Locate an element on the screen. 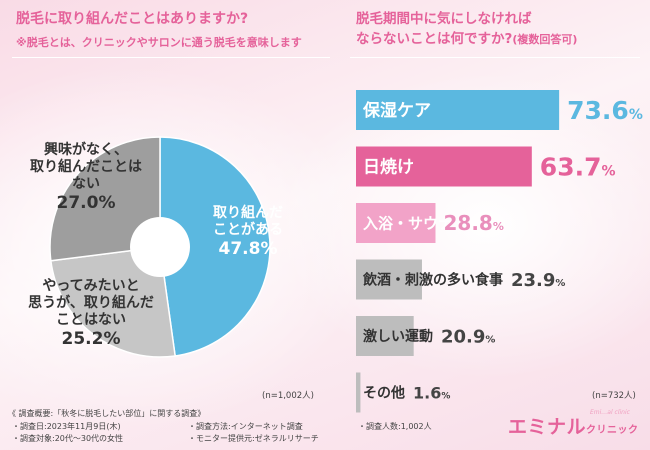 This screenshot has width=650, height=450. footer-survey-date: ・調査日:2023年11月9日(木) is located at coordinates (66, 426).